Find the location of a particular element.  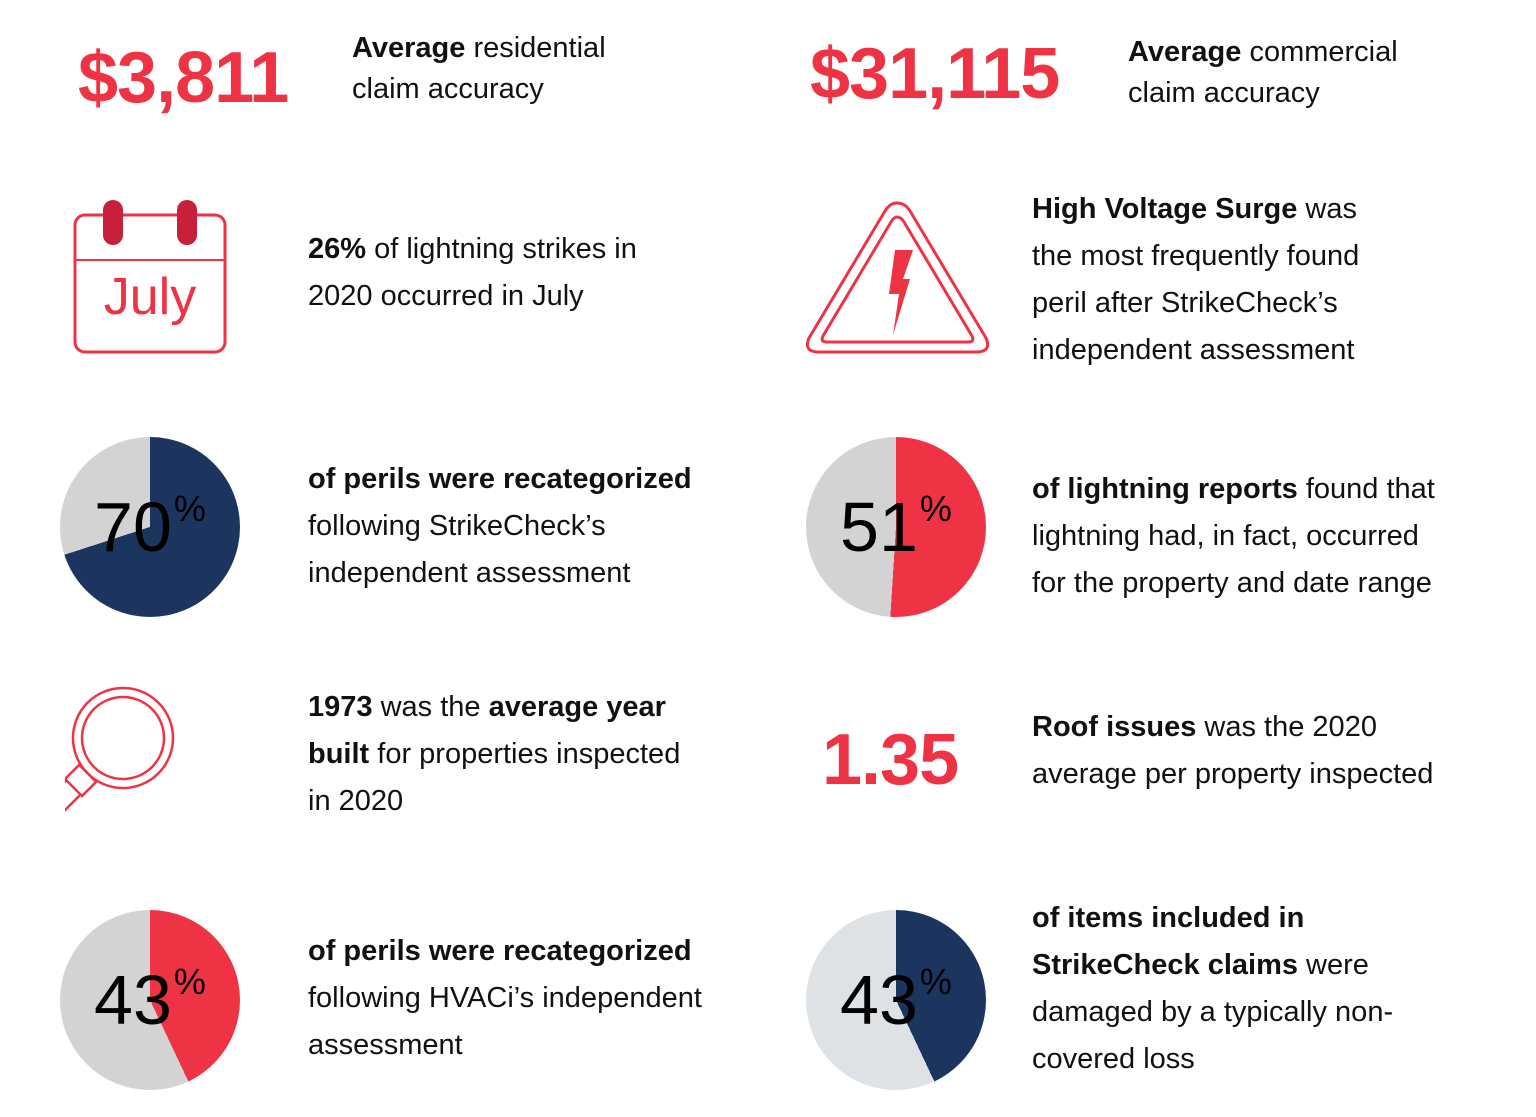

year-caption-line3: in 2020 is located at coordinates (356, 801).